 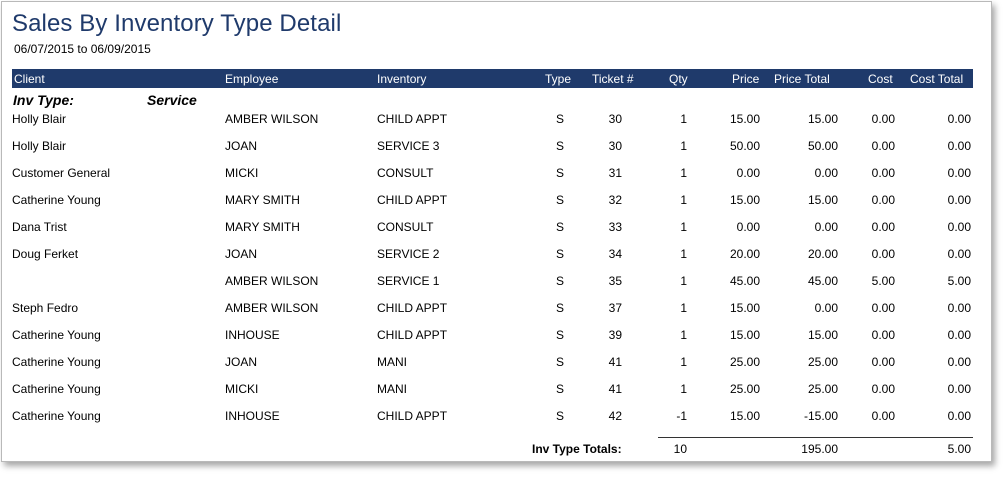 What do you see at coordinates (822, 146) in the screenshot?
I see `cell-price-total: 50.00` at bounding box center [822, 146].